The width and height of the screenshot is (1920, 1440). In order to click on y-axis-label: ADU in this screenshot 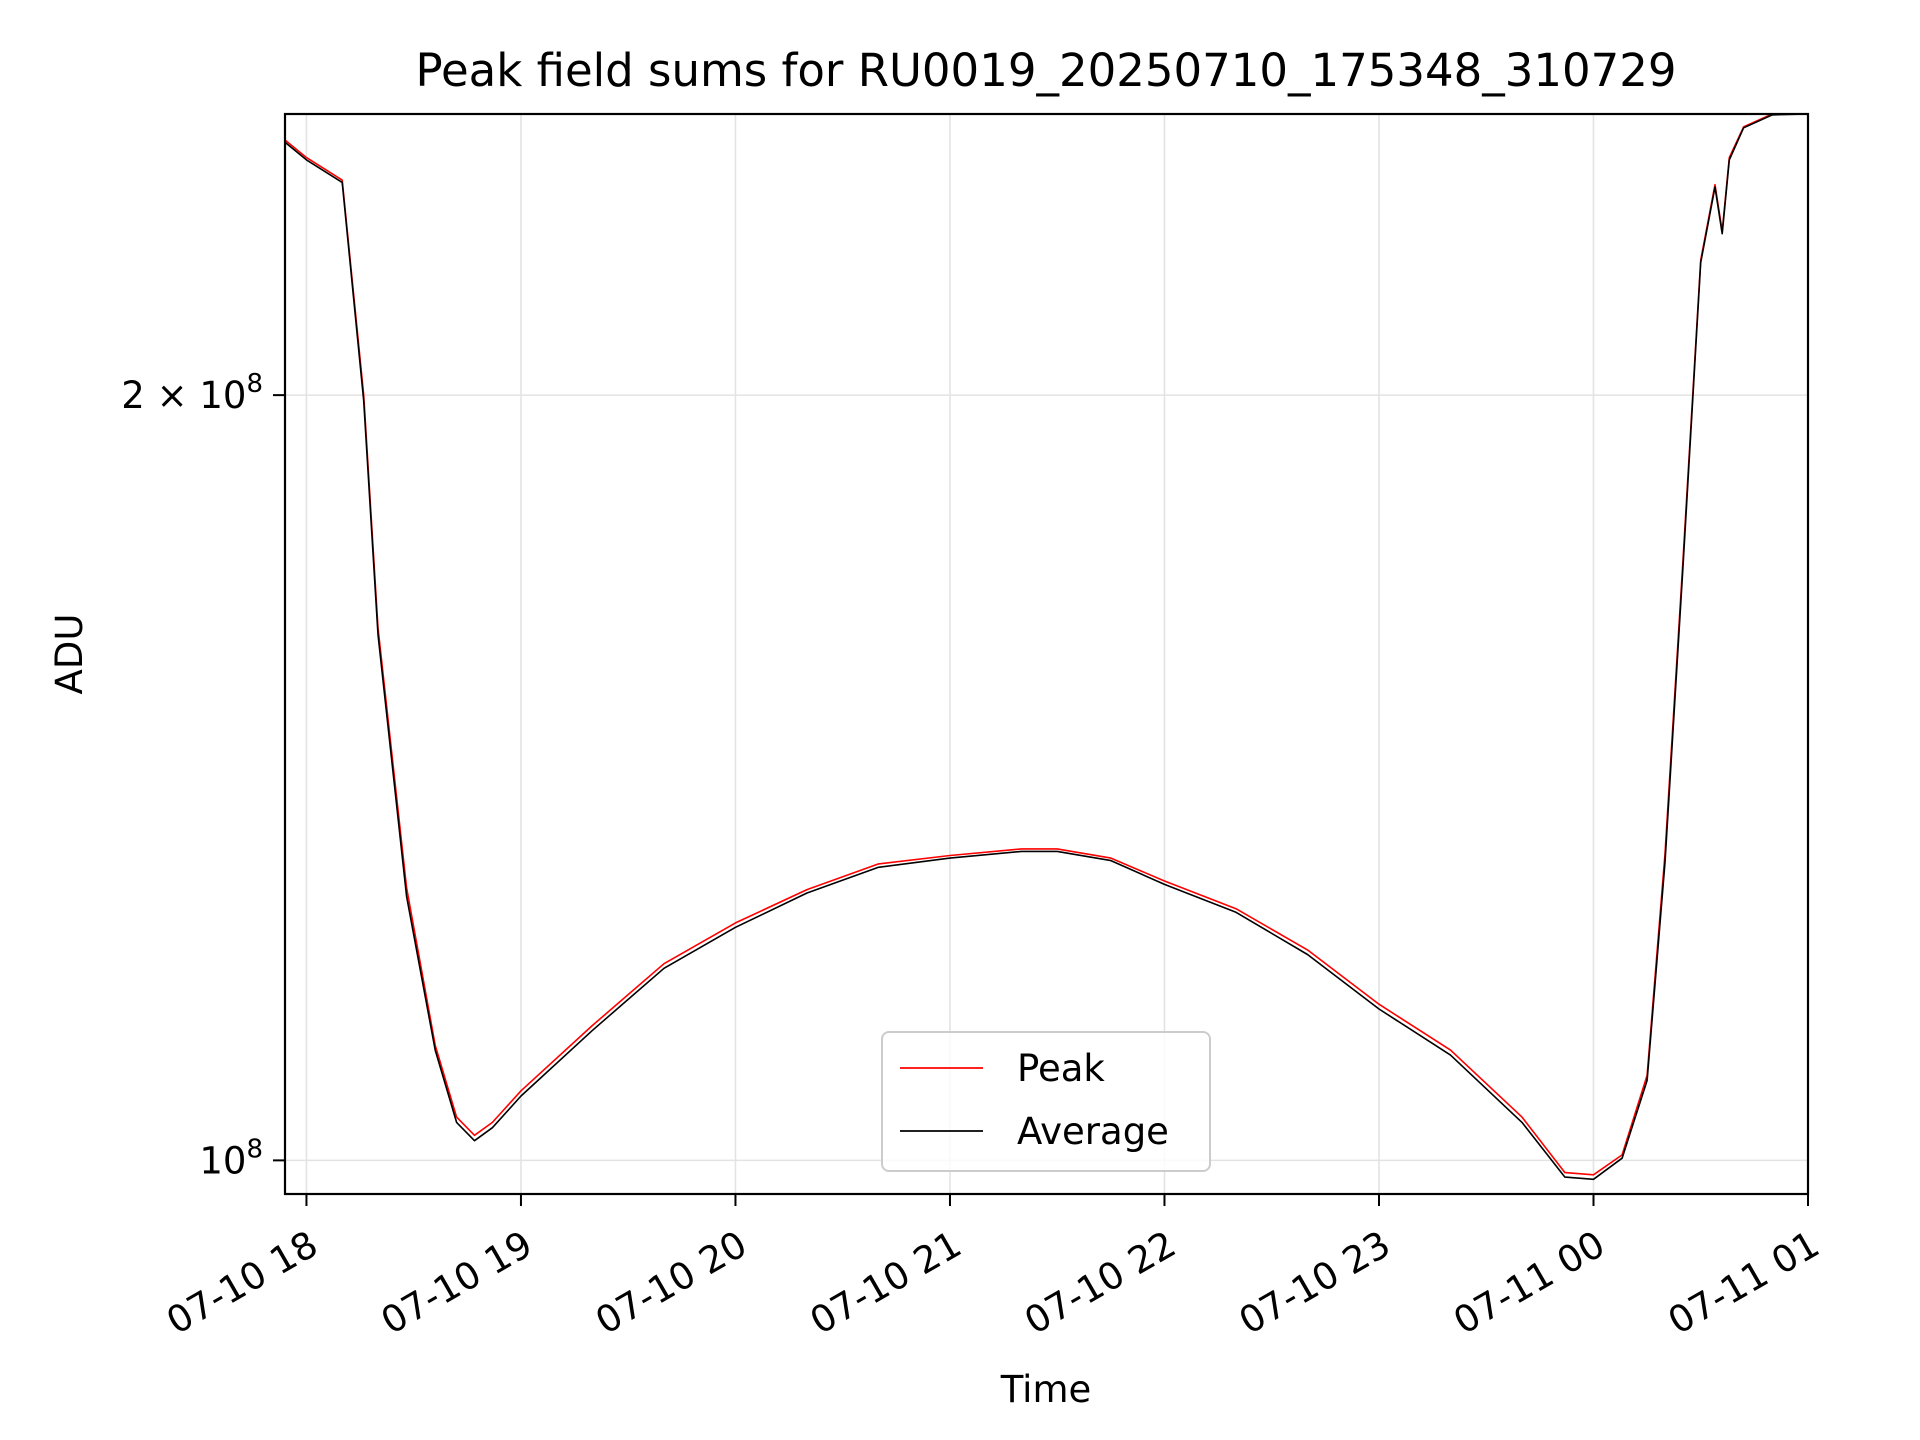, I will do `click(69, 654)`.